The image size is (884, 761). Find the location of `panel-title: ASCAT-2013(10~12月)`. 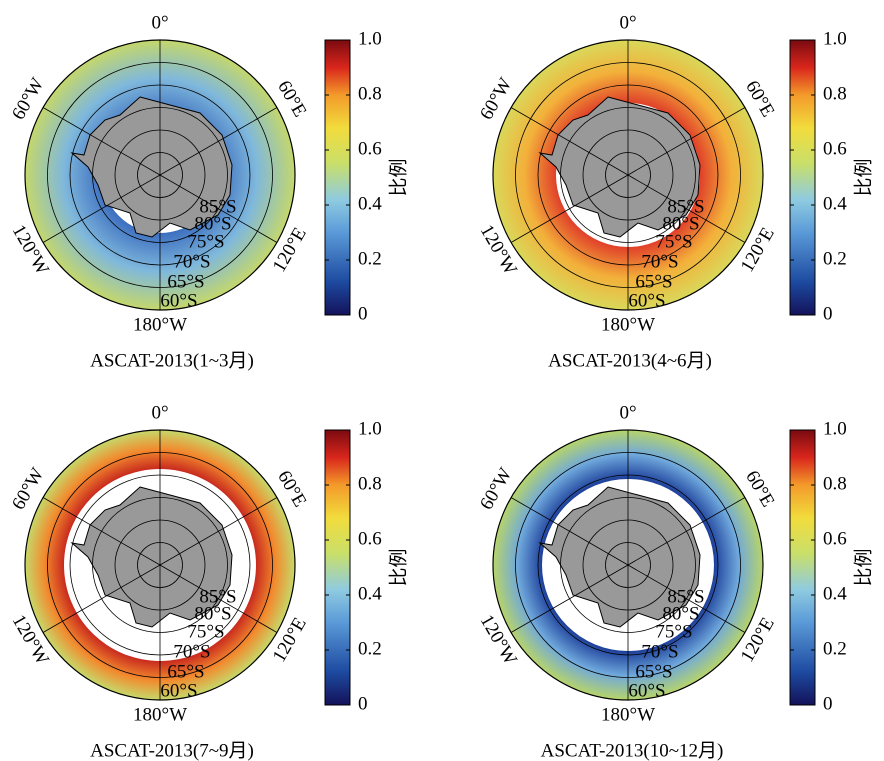

panel-title: ASCAT-2013(10~12月) is located at coordinates (632, 750).